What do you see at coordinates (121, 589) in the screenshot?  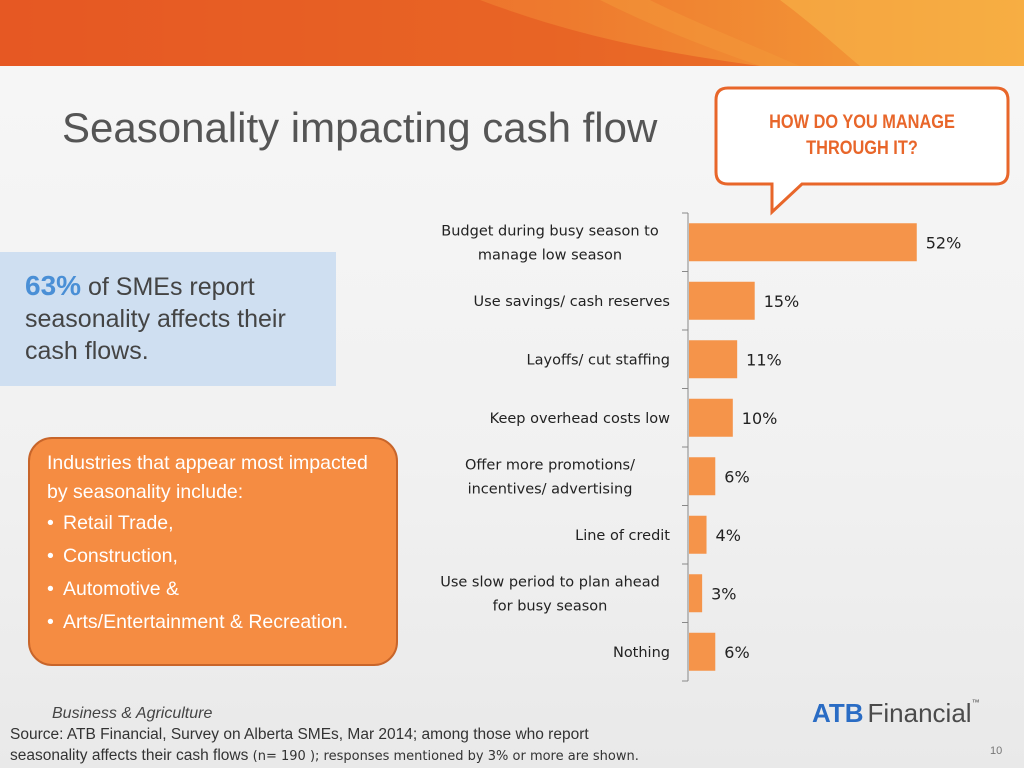 I see `industry-label: Automotive &` at bounding box center [121, 589].